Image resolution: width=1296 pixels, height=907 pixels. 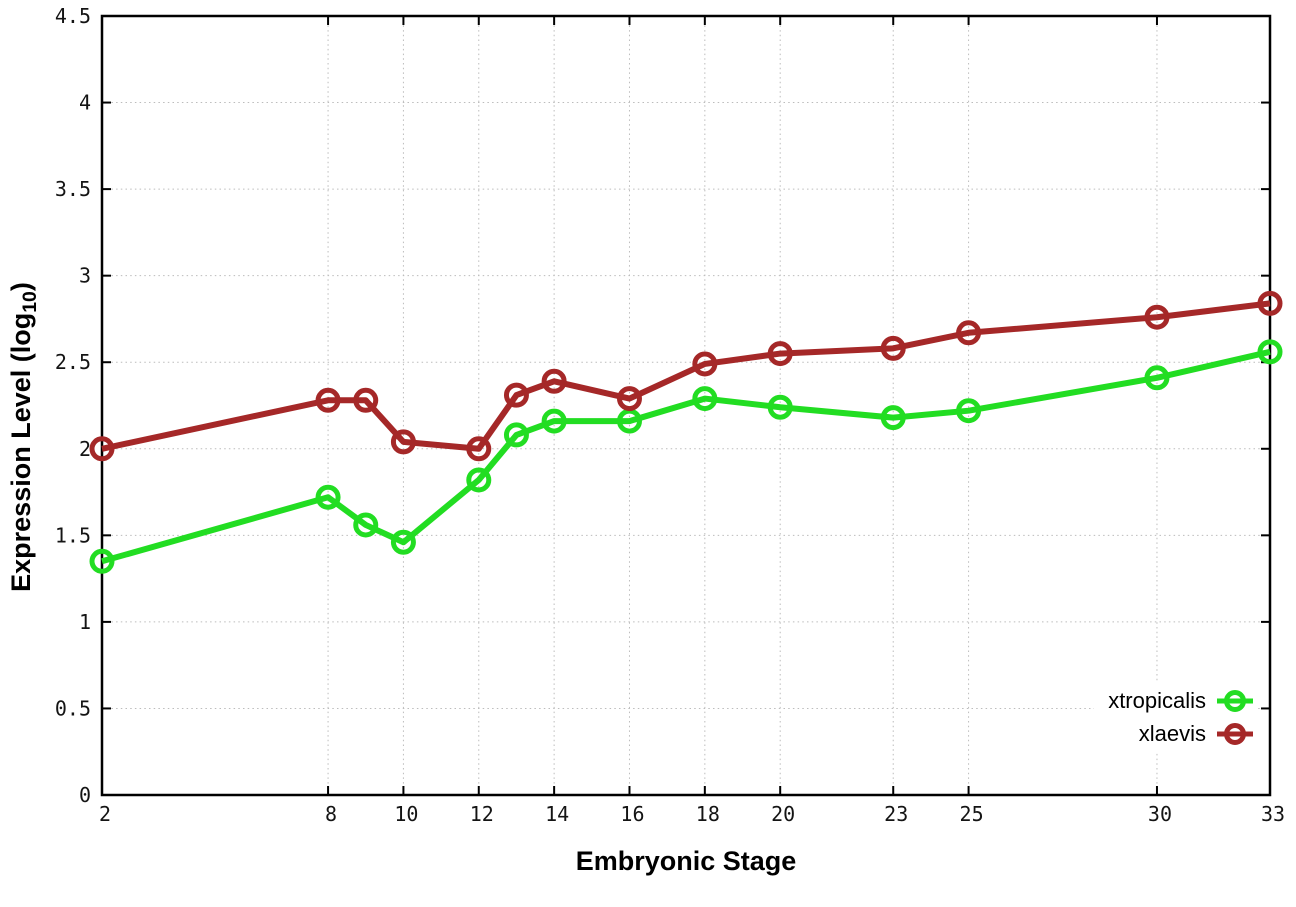 What do you see at coordinates (708, 814) in the screenshot?
I see `x-tick-label: 18` at bounding box center [708, 814].